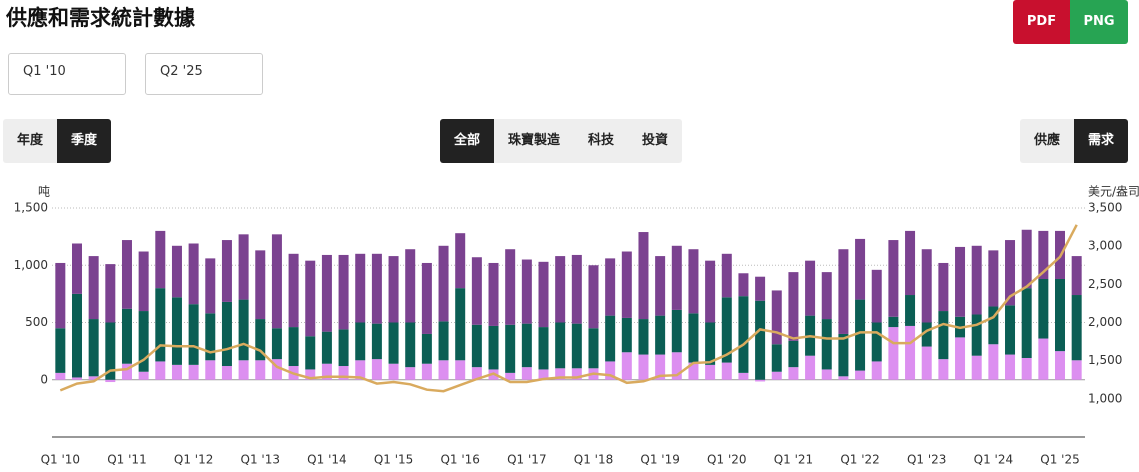 This screenshot has height=472, width=1139. What do you see at coordinates (726, 460) in the screenshot?
I see `x-tick-label: Q1 '20` at bounding box center [726, 460].